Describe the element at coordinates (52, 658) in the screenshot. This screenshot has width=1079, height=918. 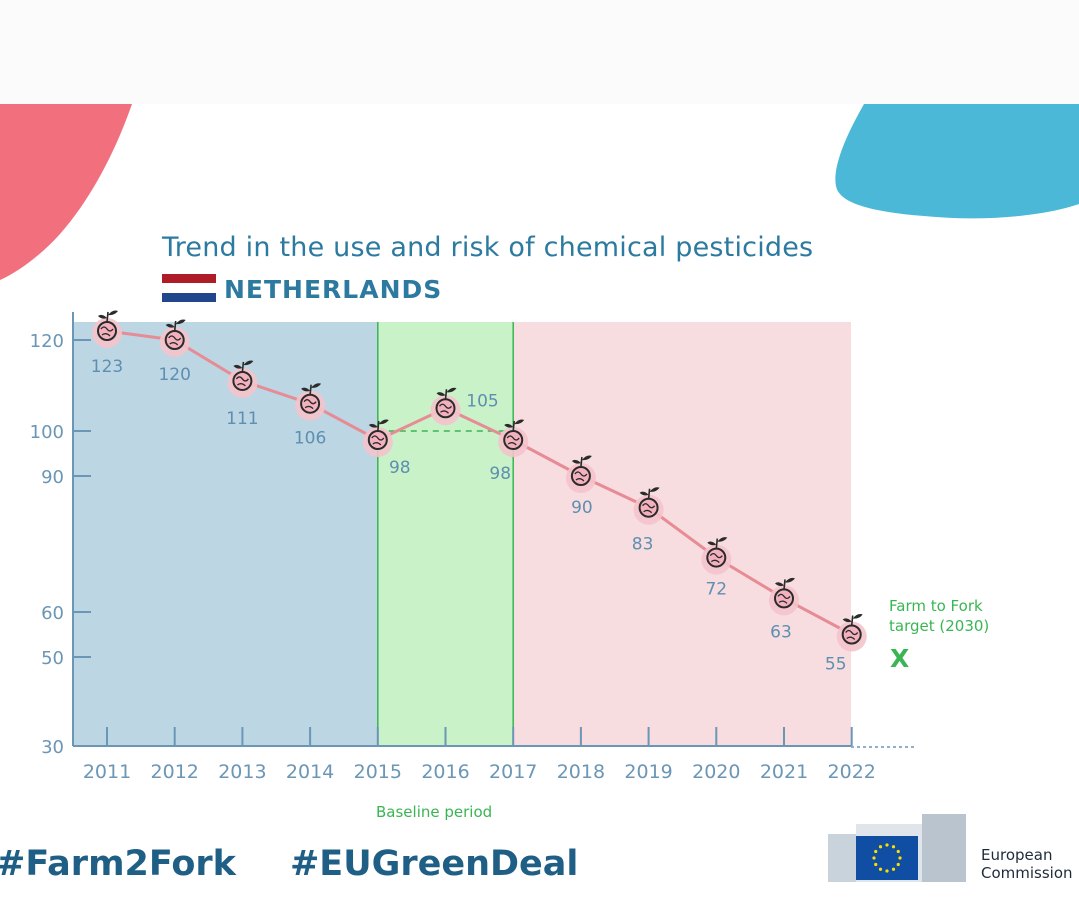
I see `y-tick-label: 50` at that location.